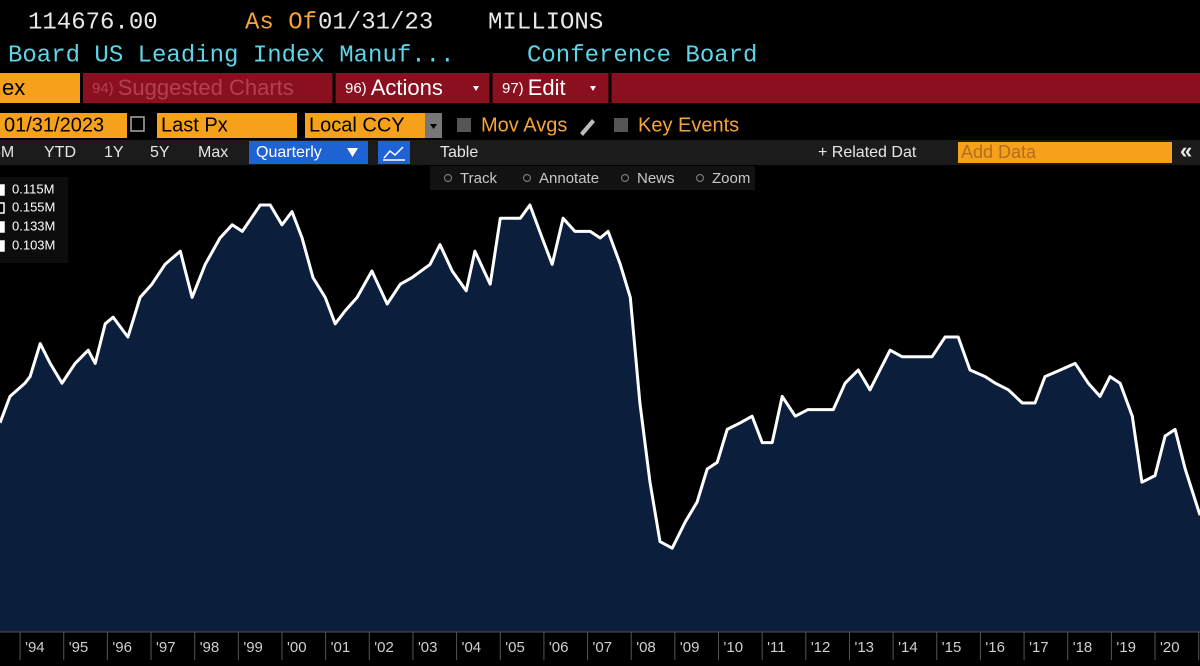 The image size is (1200, 666). I want to click on currency-value: Local CCY, so click(357, 125).